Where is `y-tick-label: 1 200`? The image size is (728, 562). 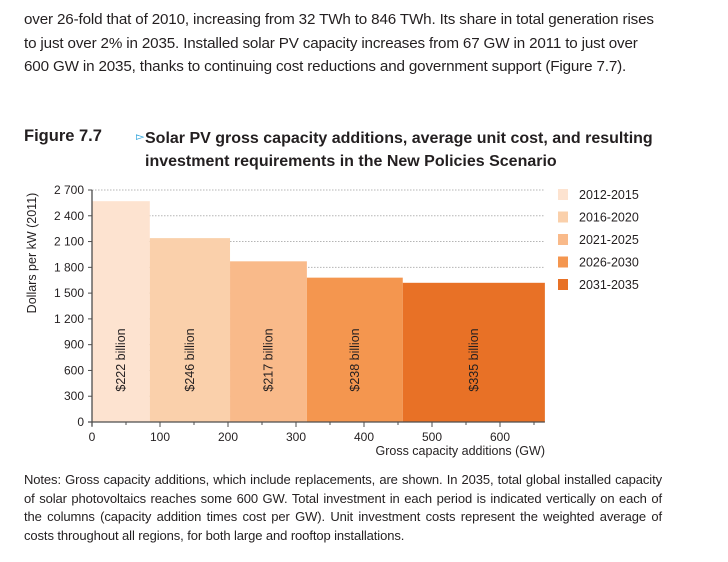
y-tick-label: 1 200 is located at coordinates (69, 319).